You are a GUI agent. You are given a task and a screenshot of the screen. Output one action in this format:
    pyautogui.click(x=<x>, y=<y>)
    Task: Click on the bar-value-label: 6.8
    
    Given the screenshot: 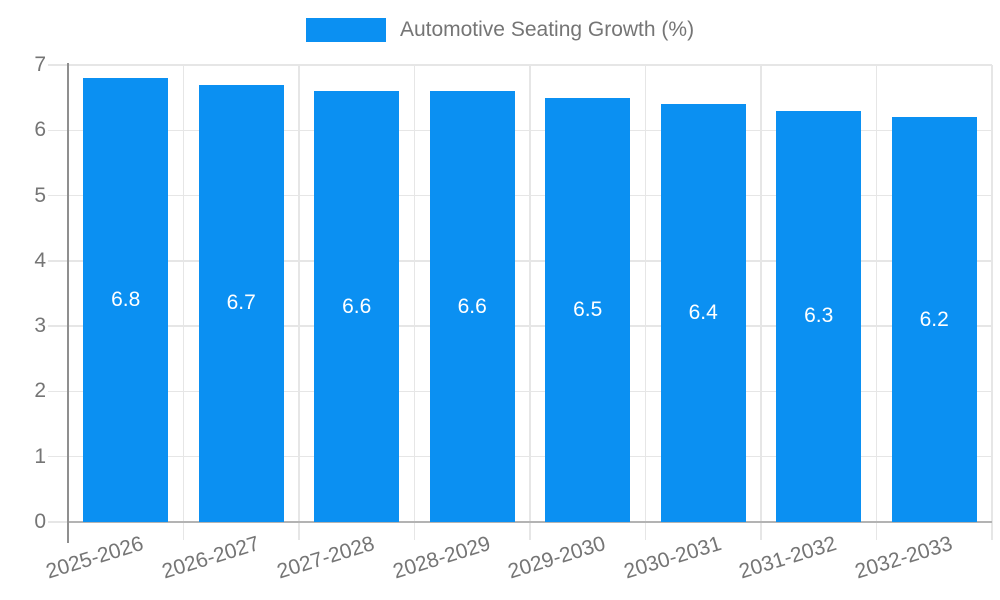 What is the action you would take?
    pyautogui.click(x=126, y=300)
    